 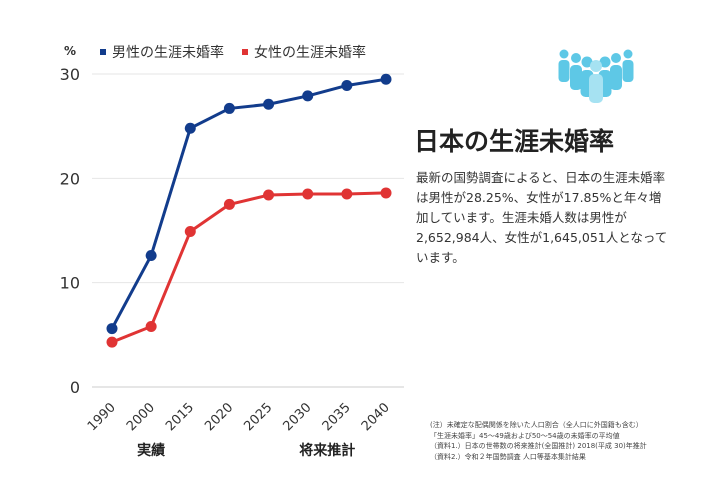 I want to click on legend: 男性の生涯未婚率 女性の生涯未婚率, so click(x=233, y=52).